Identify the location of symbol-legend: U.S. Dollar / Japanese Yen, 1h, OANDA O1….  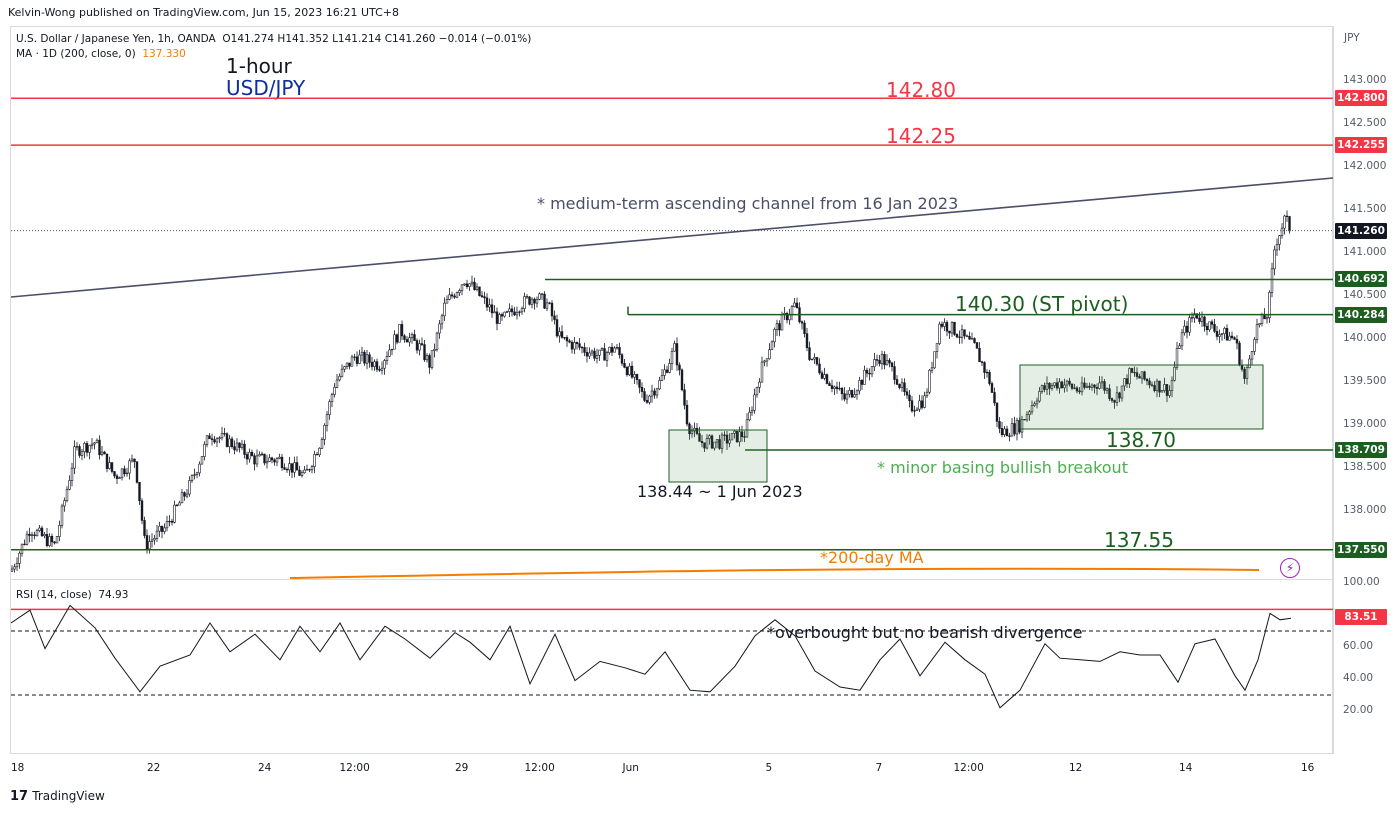
(273, 39).